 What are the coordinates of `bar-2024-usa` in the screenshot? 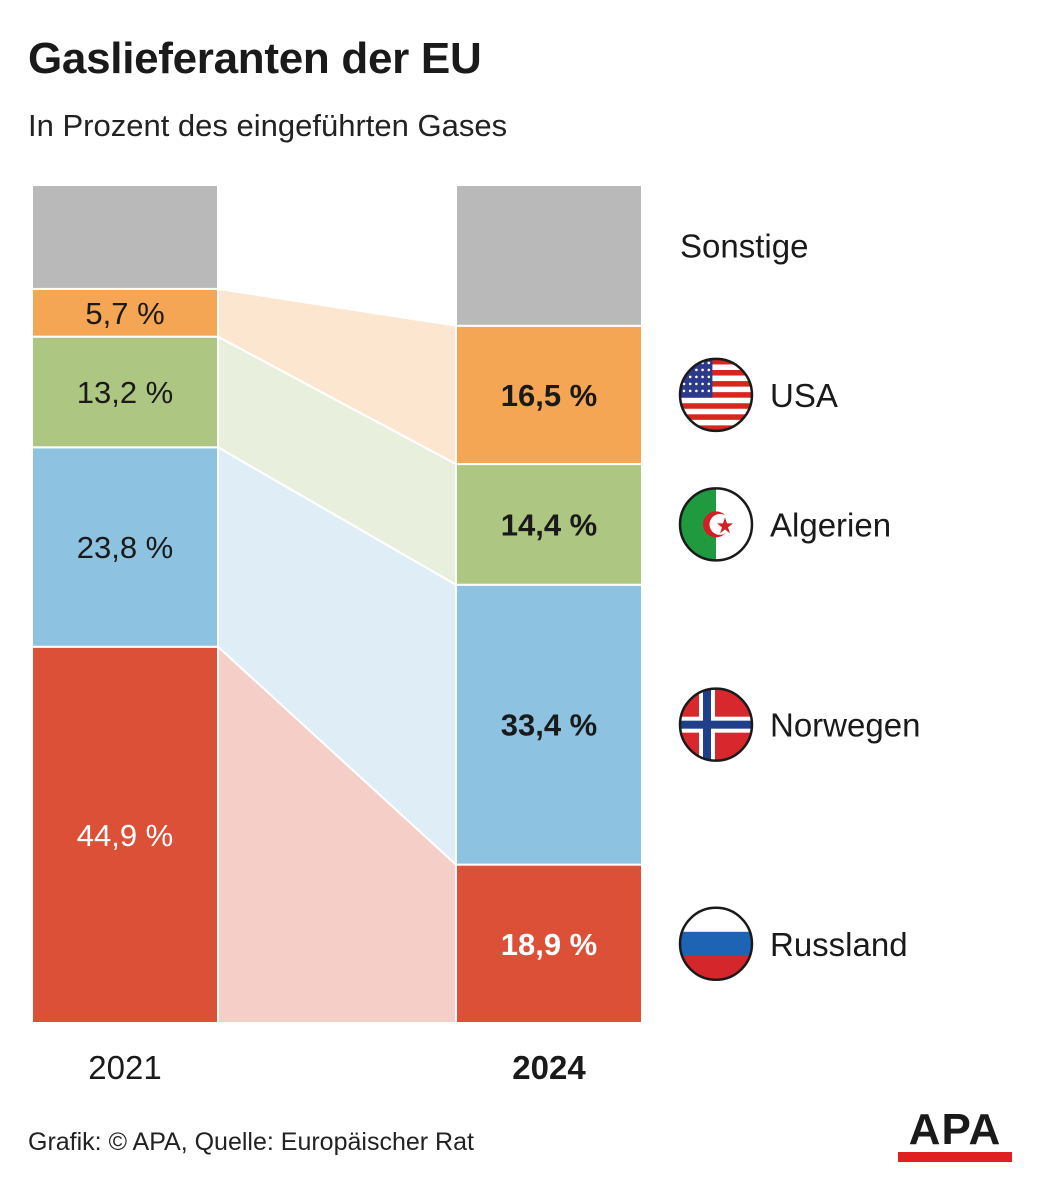 It's located at (549, 395).